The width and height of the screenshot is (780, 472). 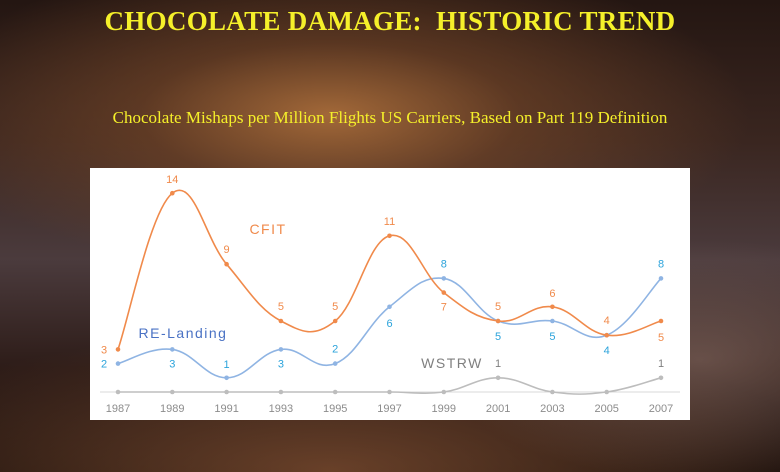 I want to click on slide-title: CHOCOLATE DAMAGE: HISTORIC TREND, so click(x=390, y=21).